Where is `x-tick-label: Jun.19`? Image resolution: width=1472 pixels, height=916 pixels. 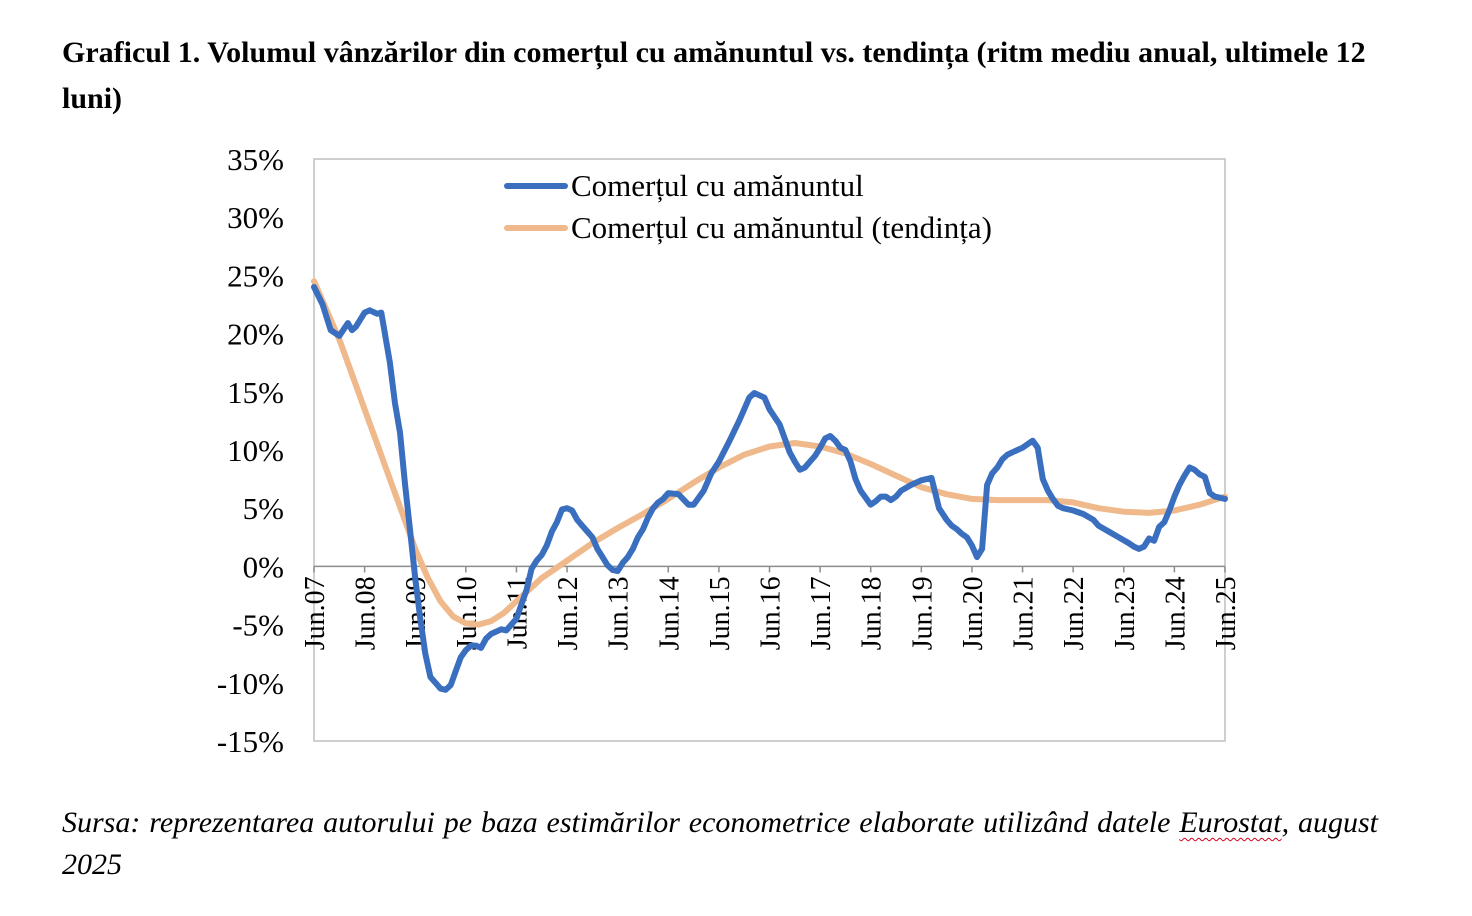 x-tick-label: Jun.19 is located at coordinates (922, 613).